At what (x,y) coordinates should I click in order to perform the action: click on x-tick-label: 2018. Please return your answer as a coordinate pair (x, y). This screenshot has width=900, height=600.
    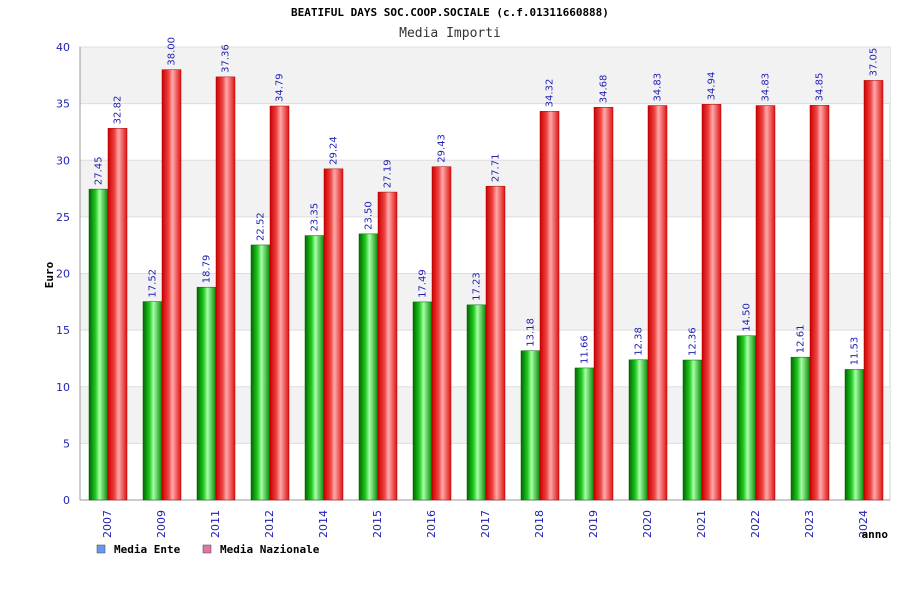
    Looking at the image, I should click on (539, 524).